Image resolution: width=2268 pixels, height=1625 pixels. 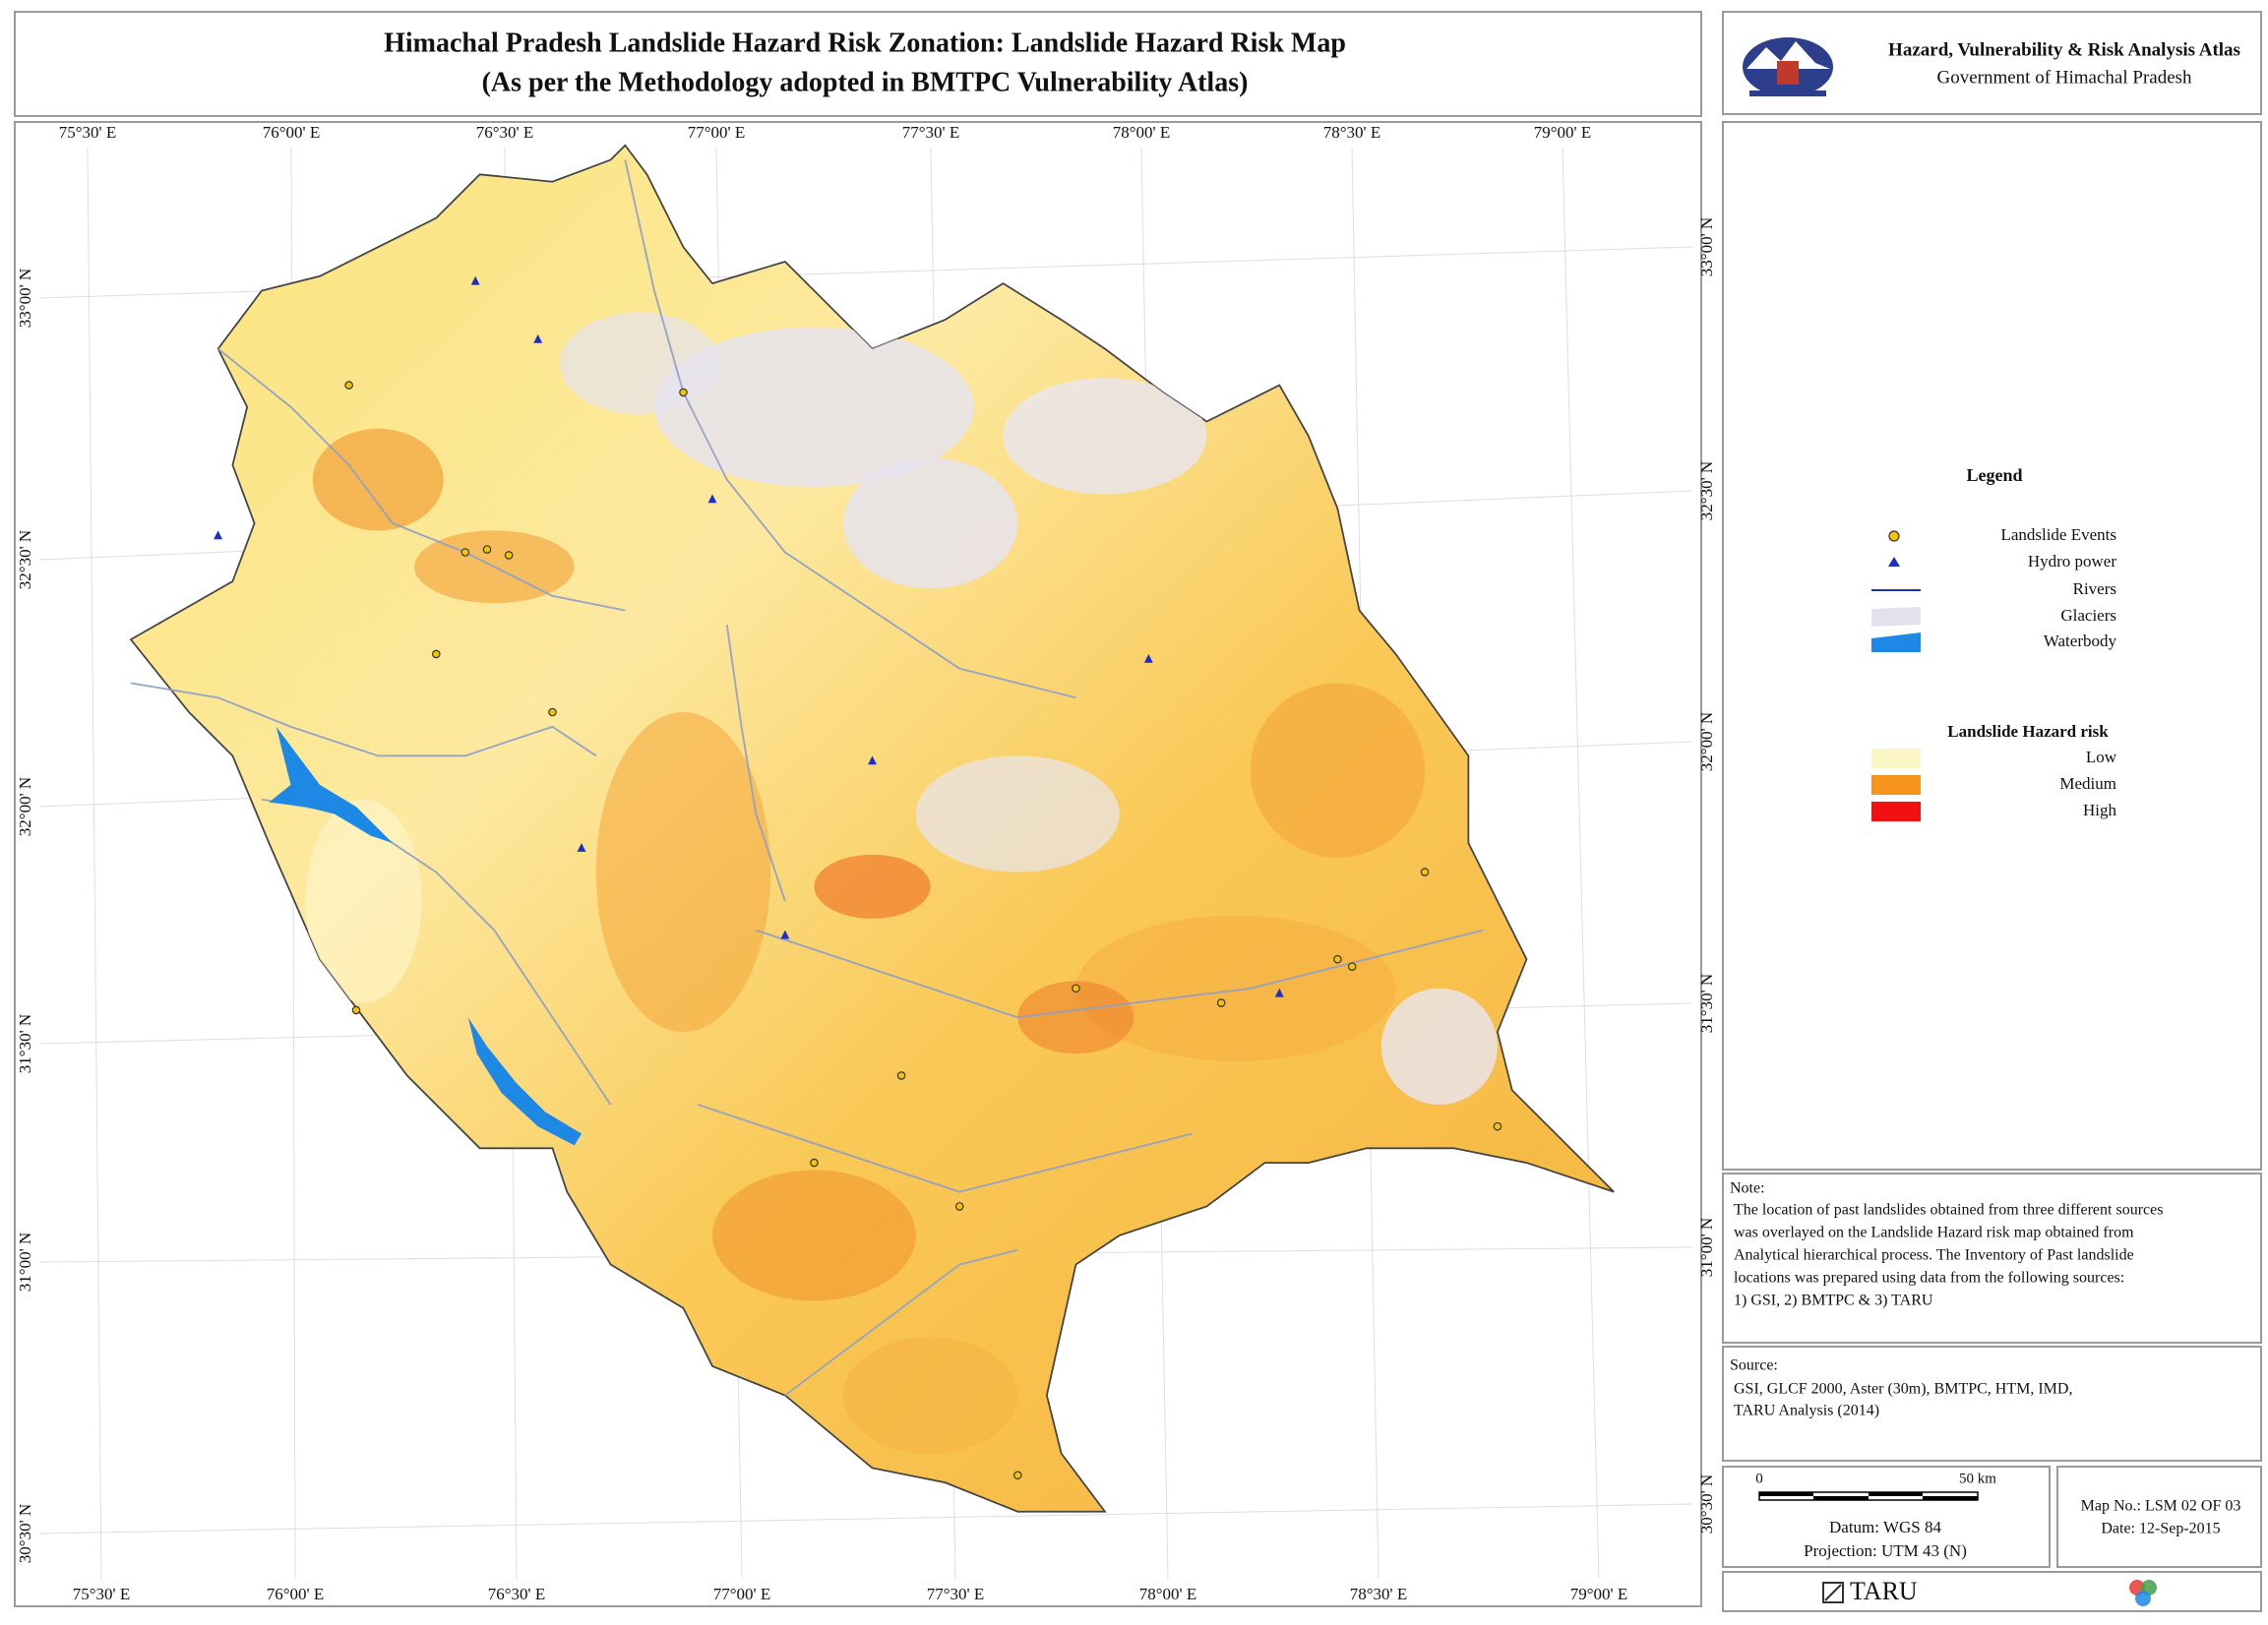 What do you see at coordinates (1992, 1591) in the screenshot?
I see `logo-frame` at bounding box center [1992, 1591].